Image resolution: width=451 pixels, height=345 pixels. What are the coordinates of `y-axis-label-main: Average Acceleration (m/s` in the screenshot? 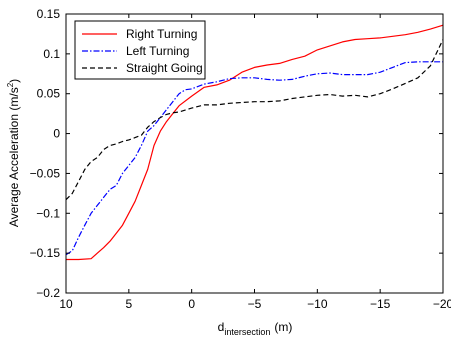 It's located at (14, 157).